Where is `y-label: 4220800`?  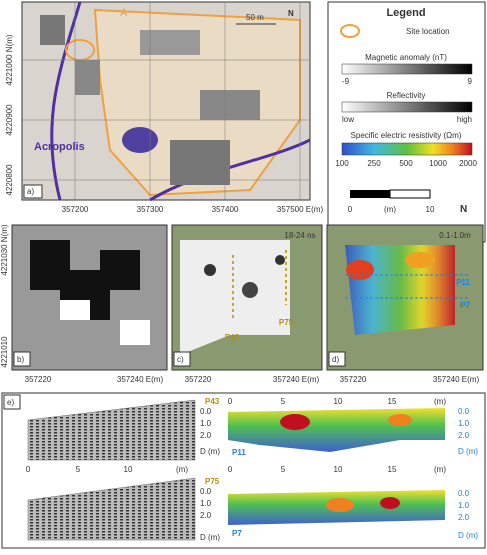
y-label: 4220800 is located at coordinates (9, 180).